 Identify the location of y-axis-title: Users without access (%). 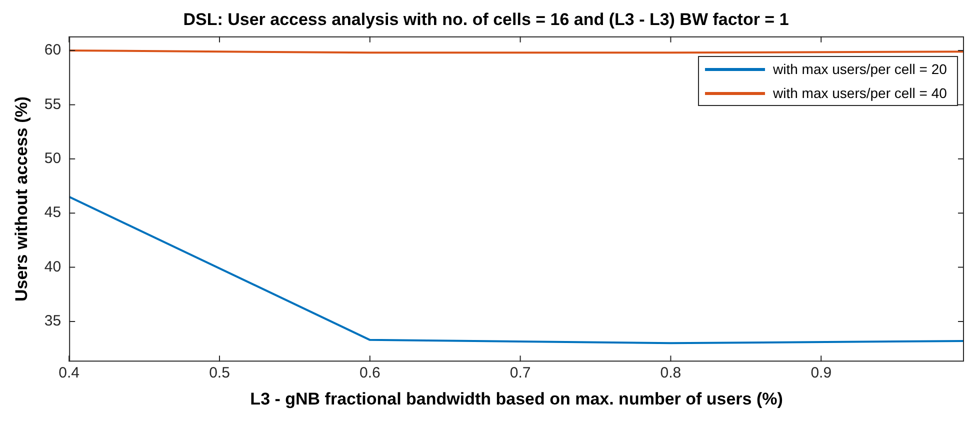
(21, 199).